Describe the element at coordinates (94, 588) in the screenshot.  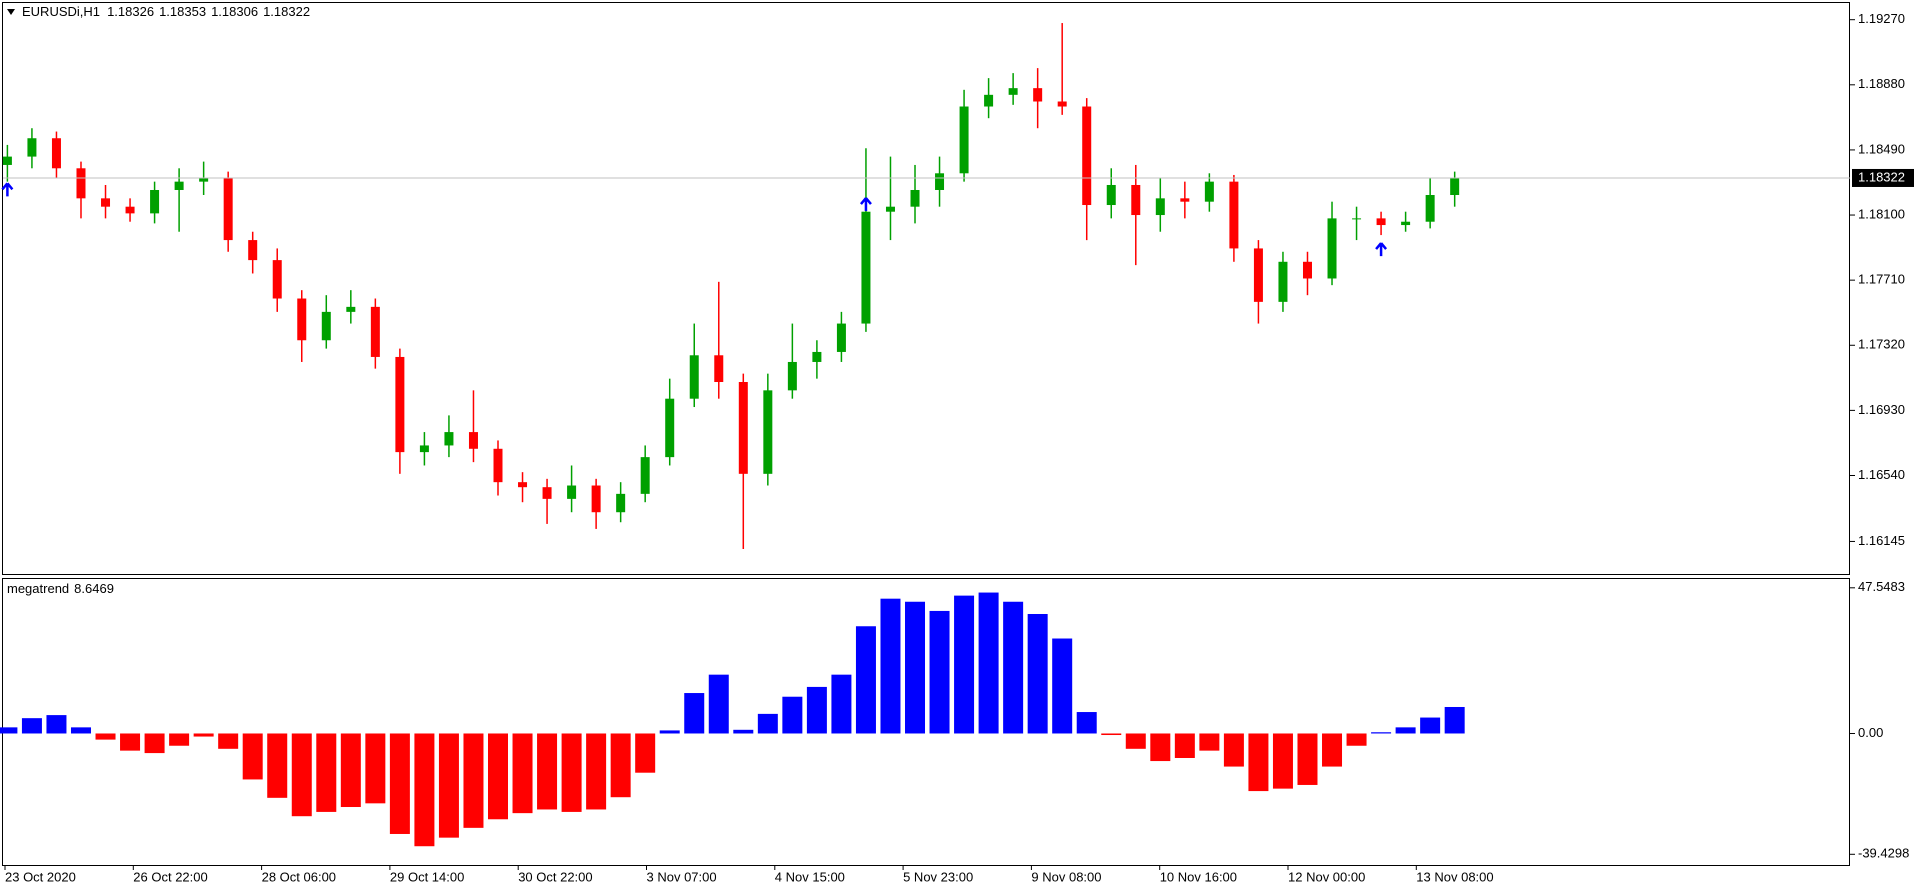
I see `indicator-value: 8.6469` at that location.